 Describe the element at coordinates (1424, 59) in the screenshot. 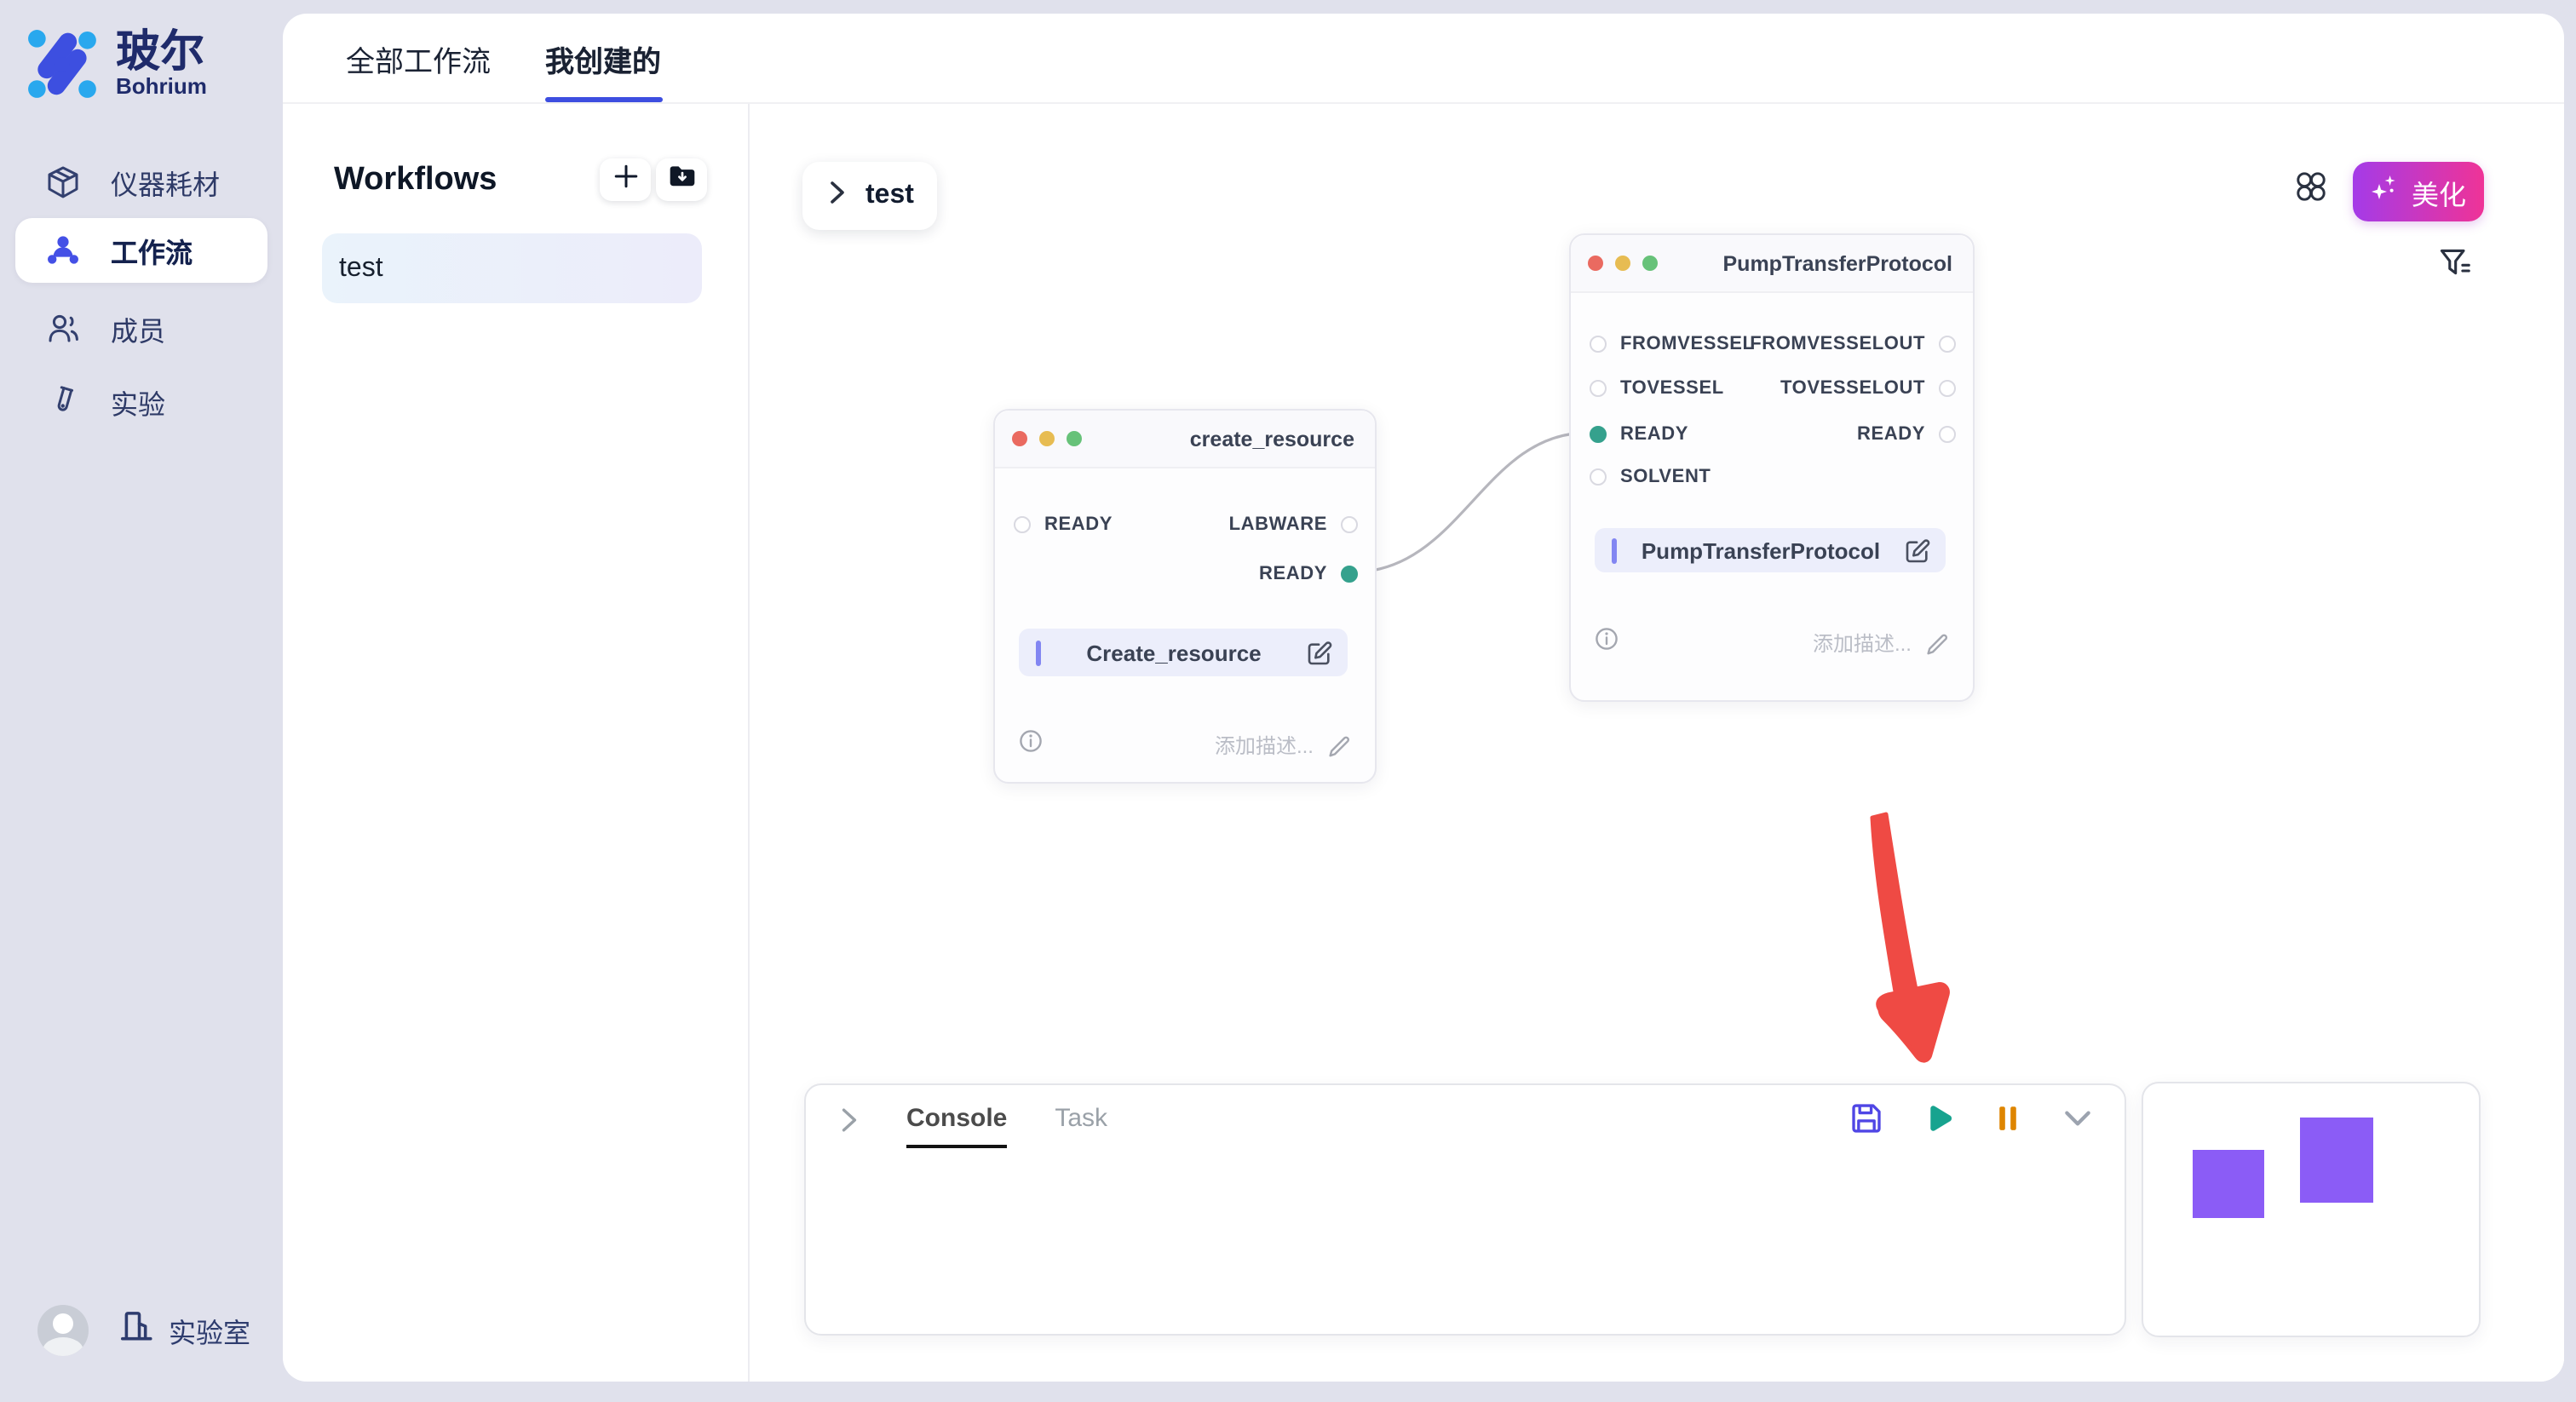

I see `workspace-tabbar: 全部工作流 我创建的` at that location.